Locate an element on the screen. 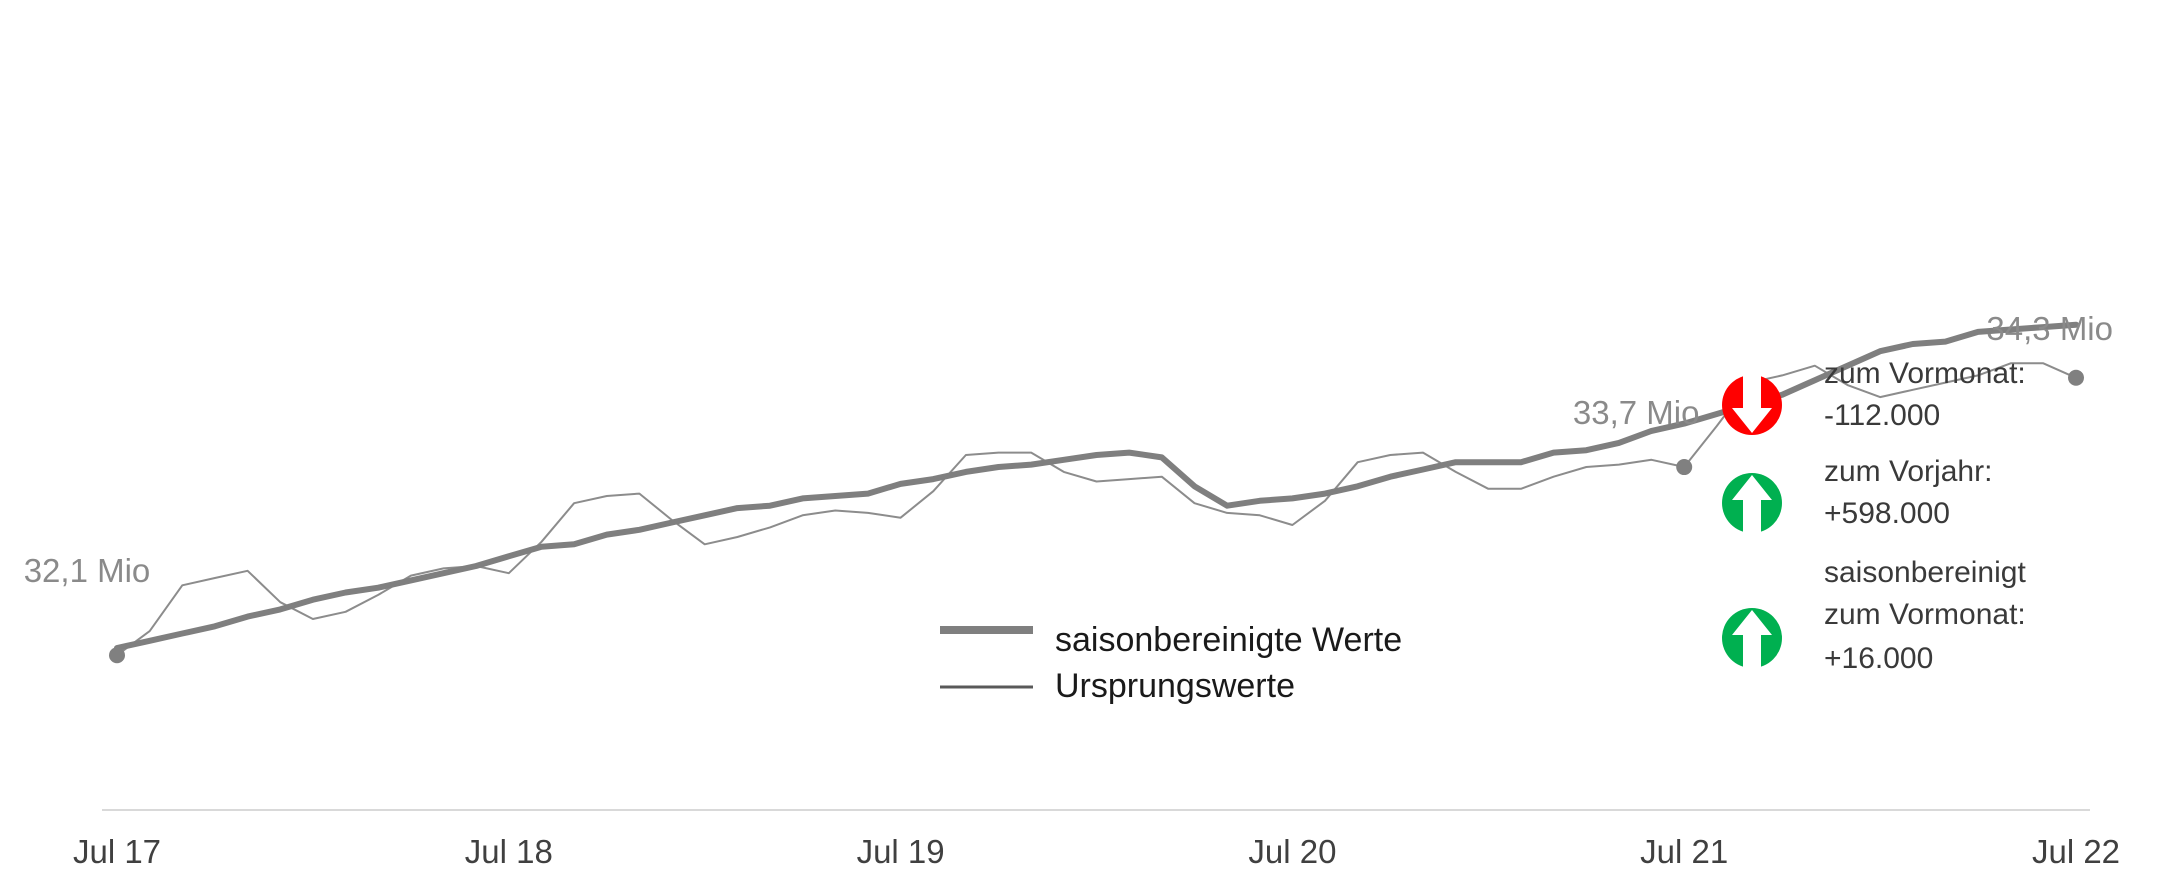  arrow-down-icon is located at coordinates (1752, 405).